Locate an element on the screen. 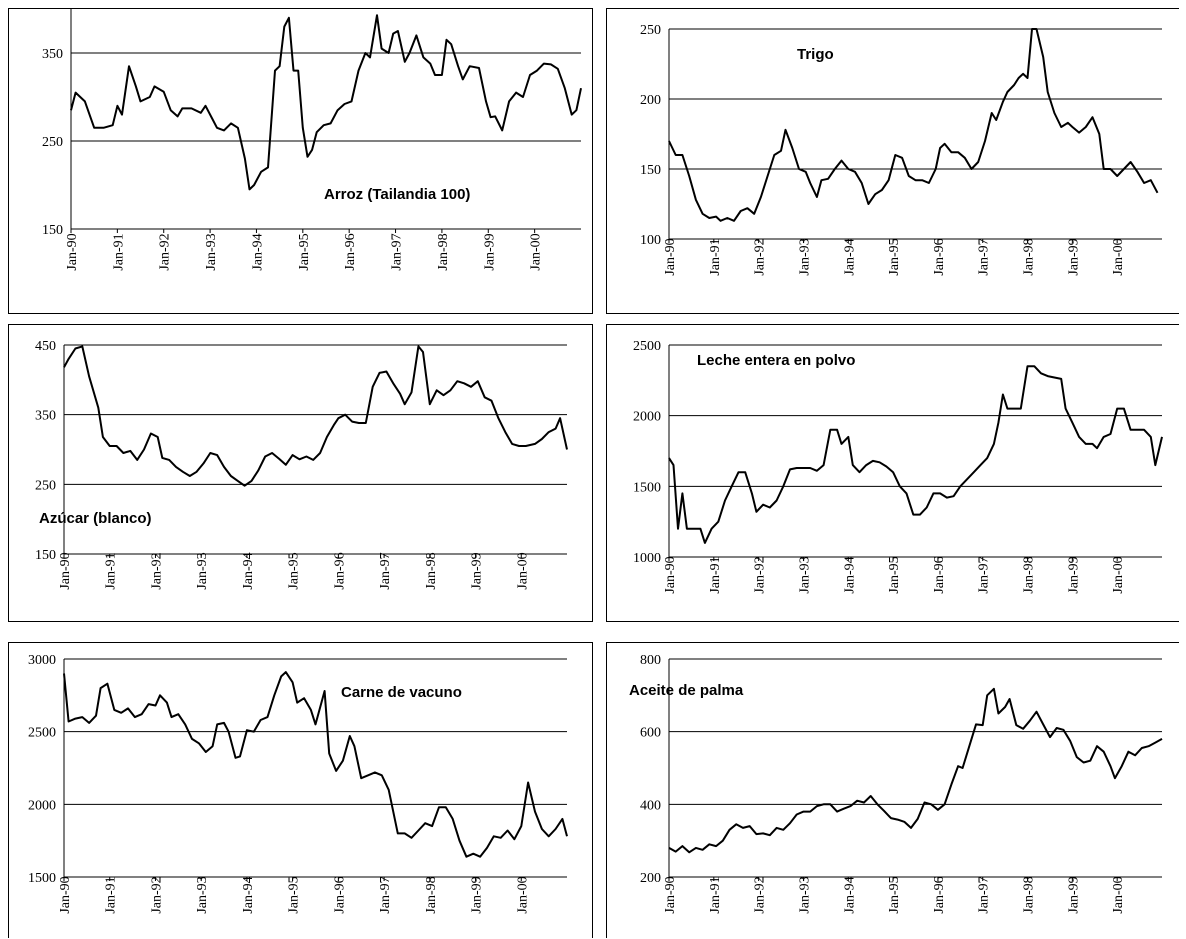  y-tick-label: 400 is located at coordinates (650, 805).